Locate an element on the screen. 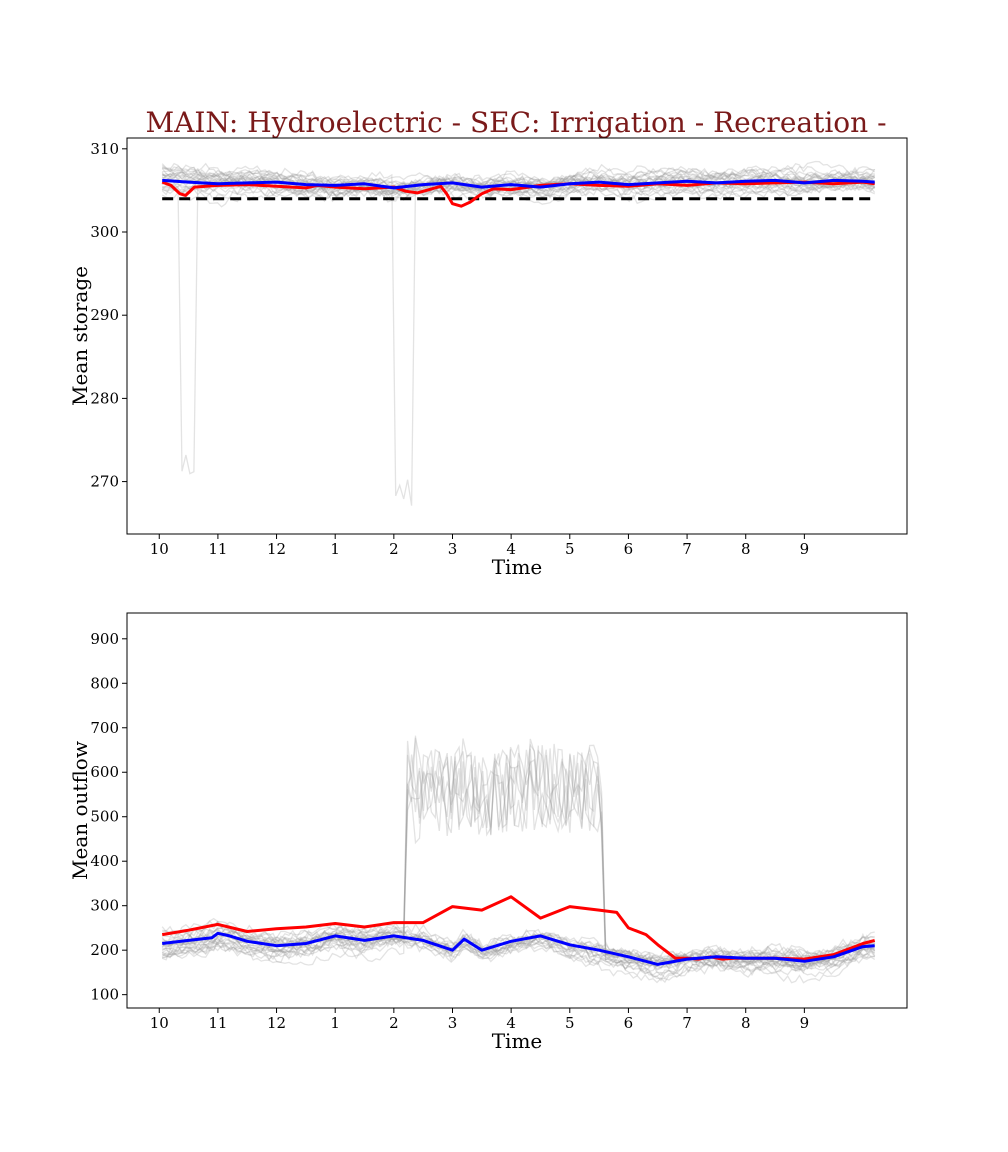  storage-y-axis: 270 280 290 300 310 is located at coordinates (108, 315).